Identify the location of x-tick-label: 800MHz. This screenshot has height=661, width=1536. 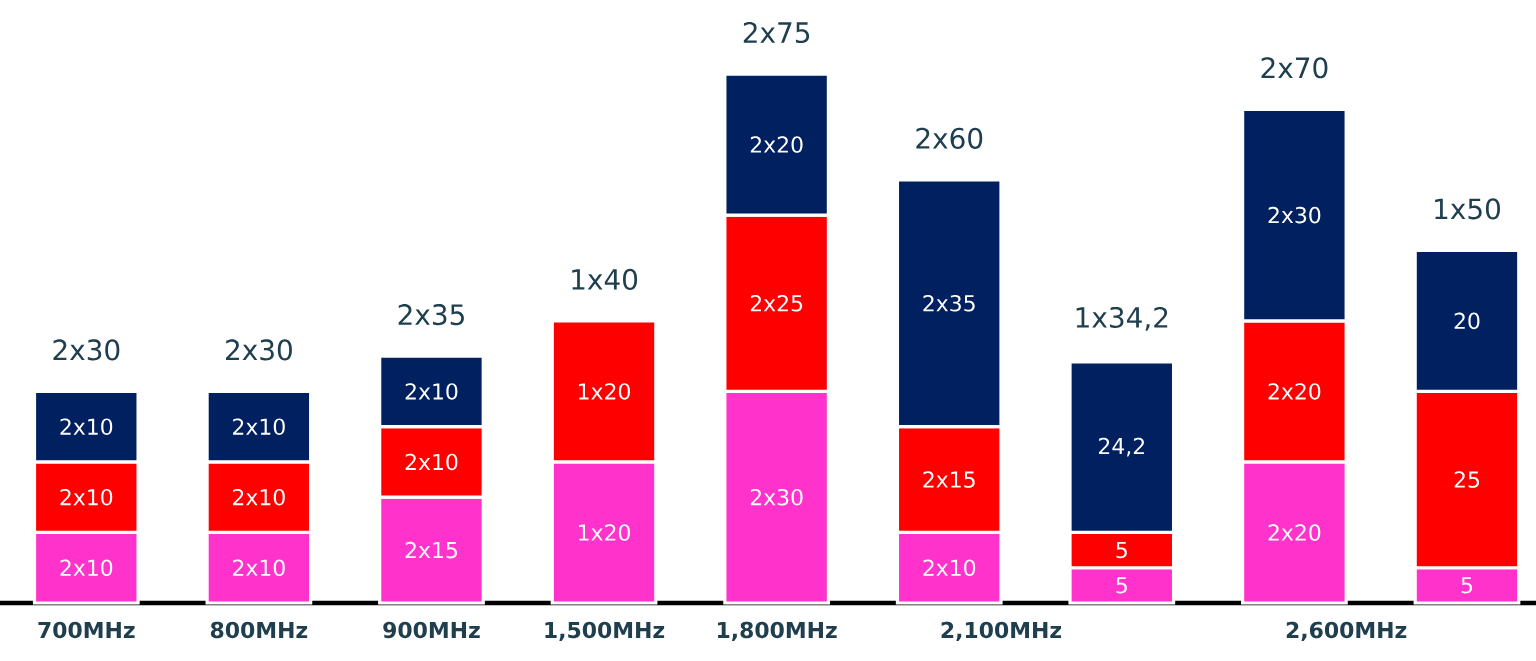
(259, 630).